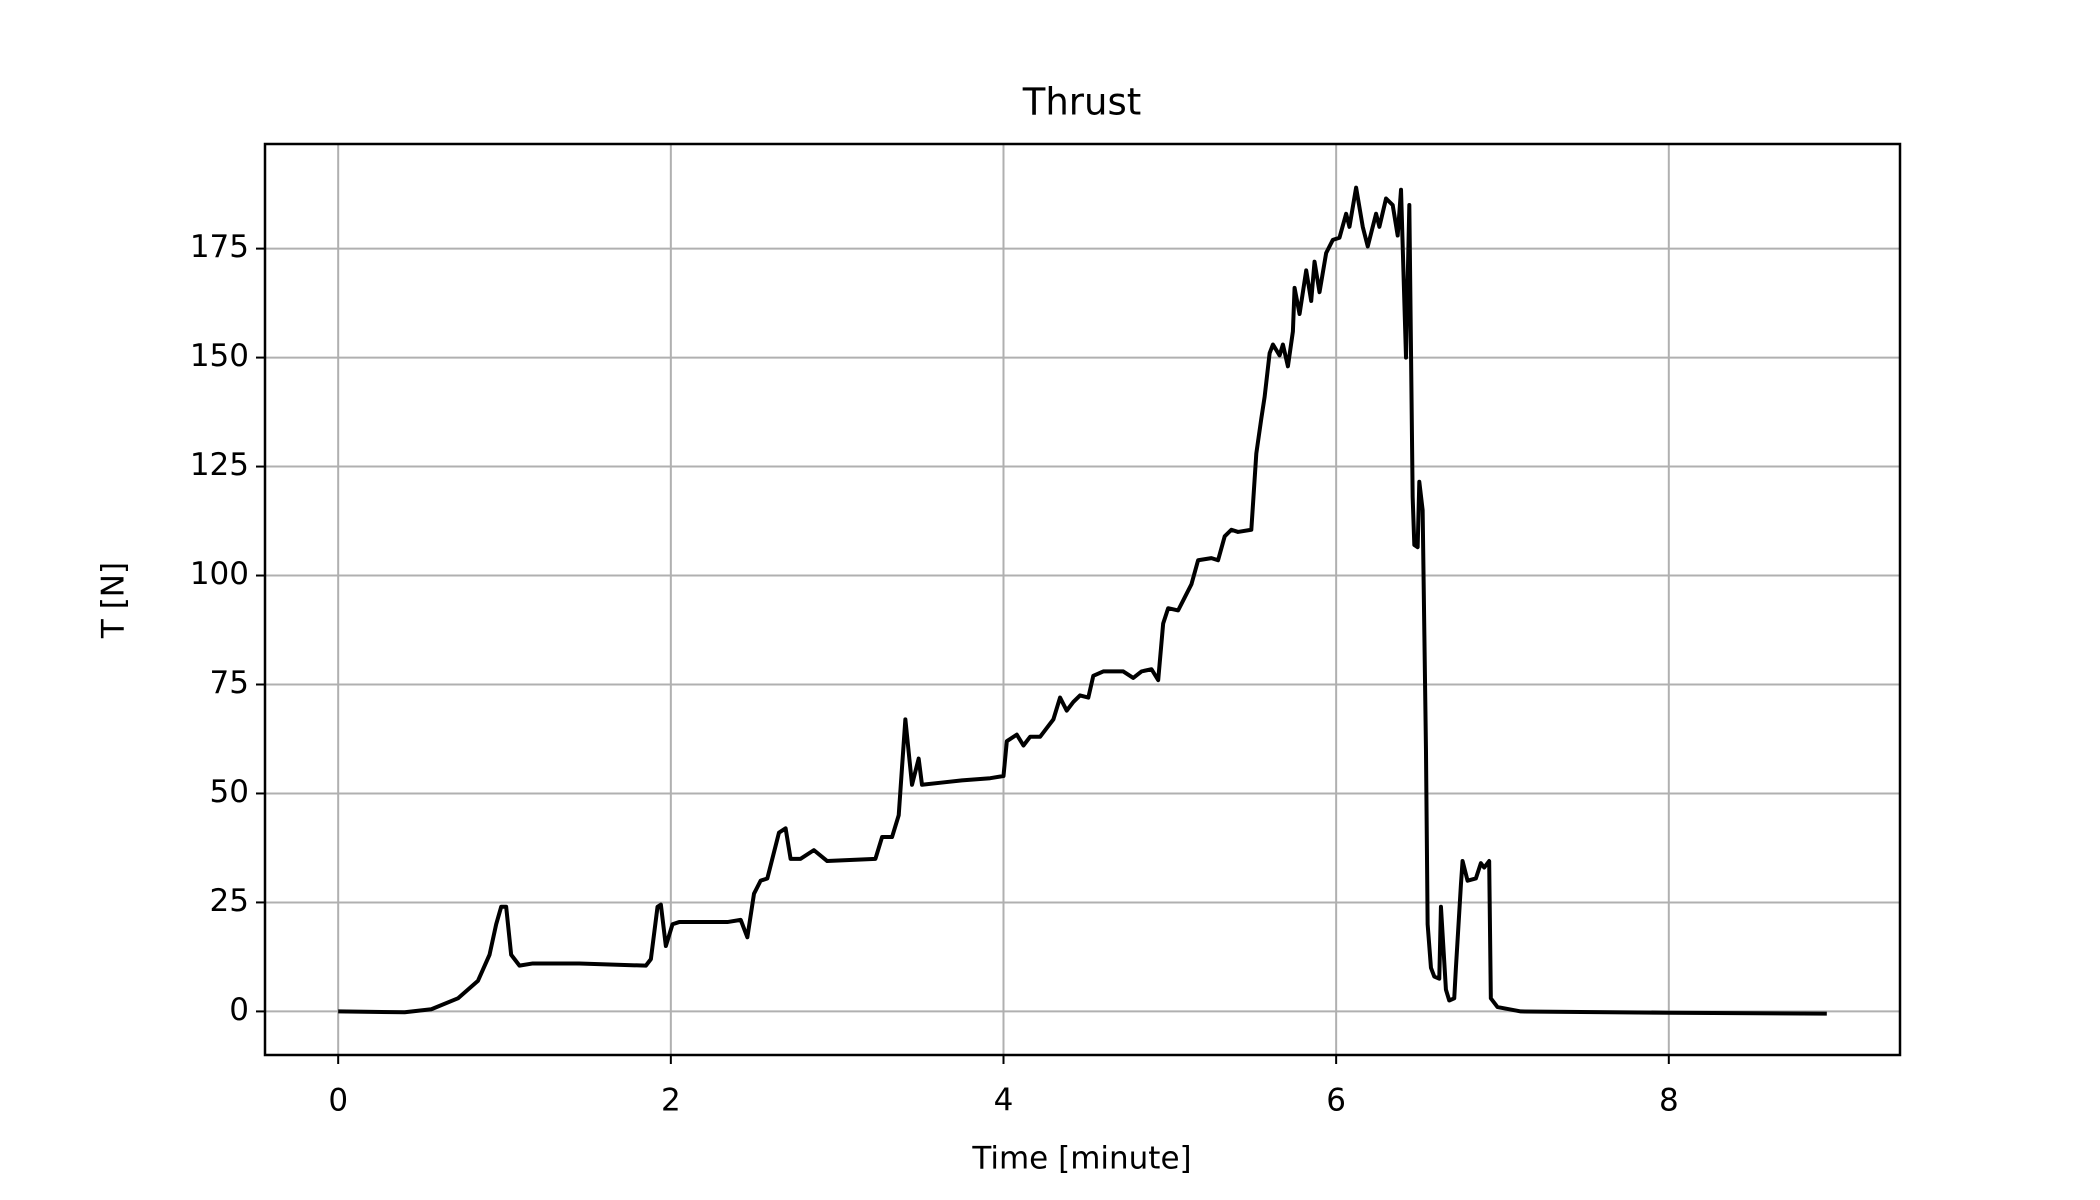  I want to click on chart-title: Thrust, so click(1082, 102).